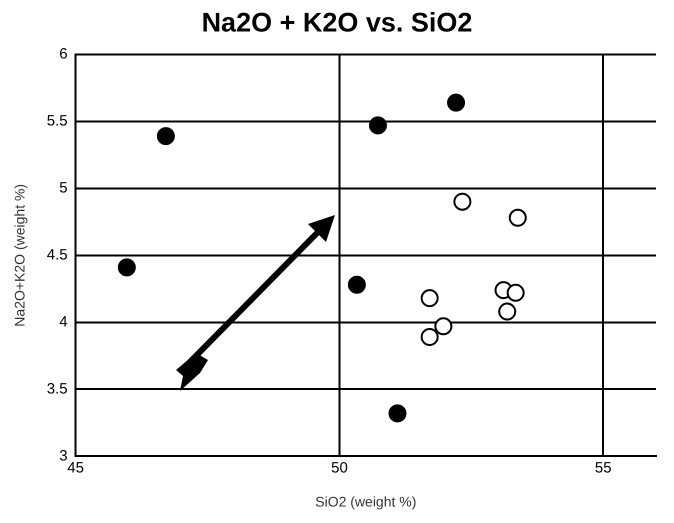  I want to click on y-tick-label: 5, so click(63, 187).